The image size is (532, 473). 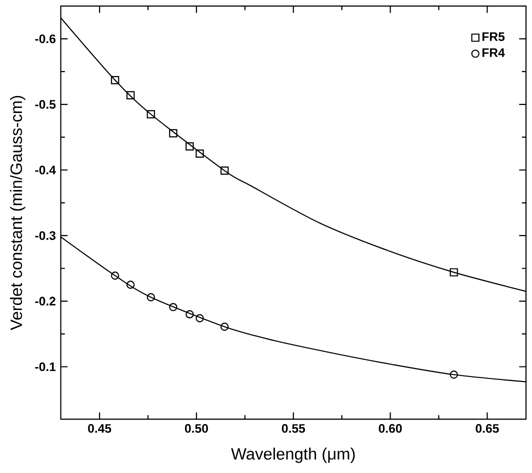 I want to click on x-axis-title: Wavelength (μm), so click(x=293, y=455).